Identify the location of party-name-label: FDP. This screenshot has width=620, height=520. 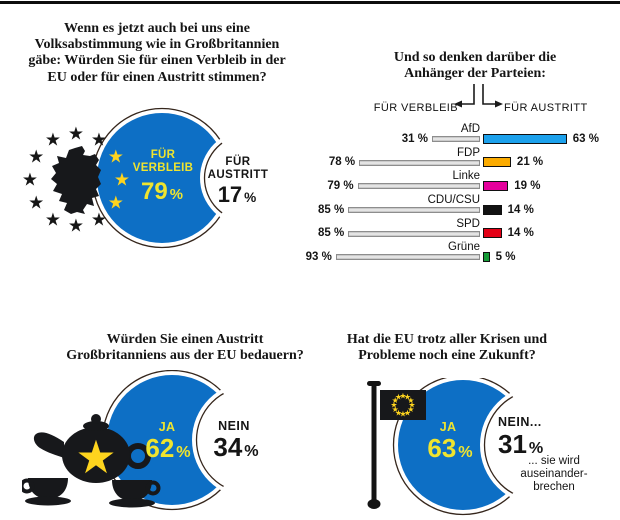
(468, 152).